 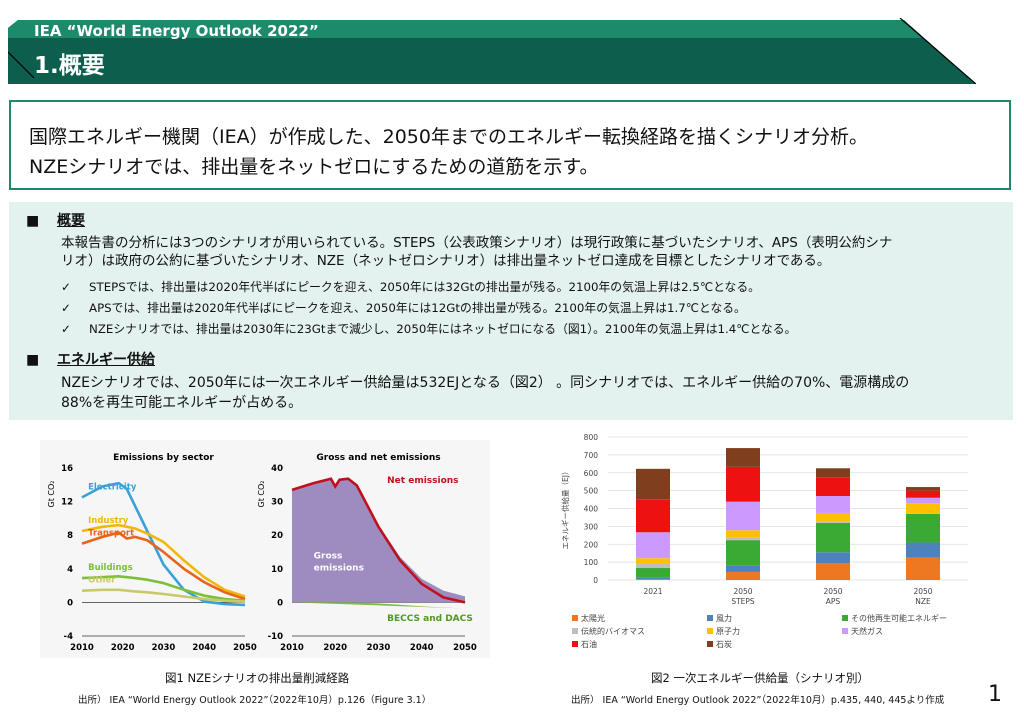 What do you see at coordinates (378, 458) in the screenshot?
I see `chart-title: Gross and net emissions` at bounding box center [378, 458].